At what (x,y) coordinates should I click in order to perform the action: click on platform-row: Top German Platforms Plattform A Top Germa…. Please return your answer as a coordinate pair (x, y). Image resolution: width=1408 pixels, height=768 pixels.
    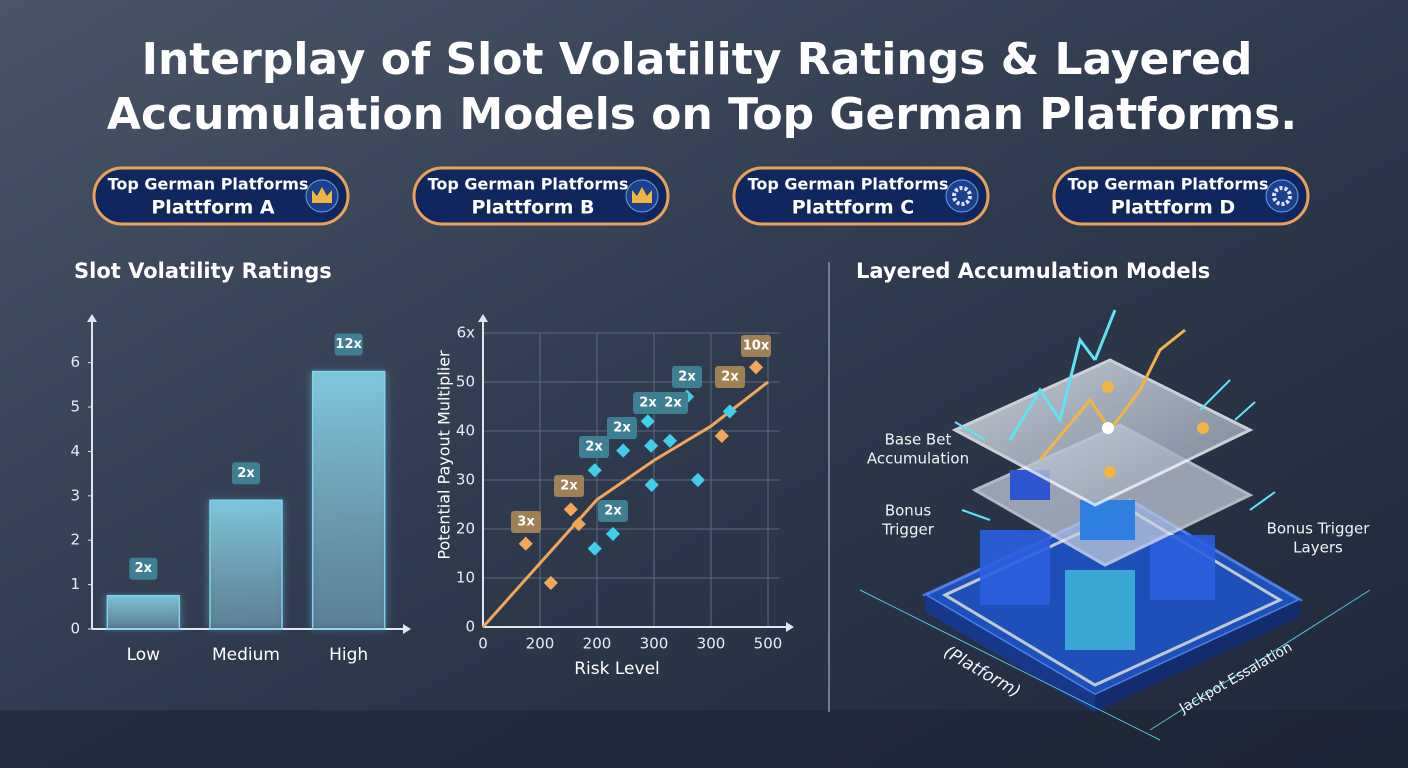
    Looking at the image, I should click on (701, 196).